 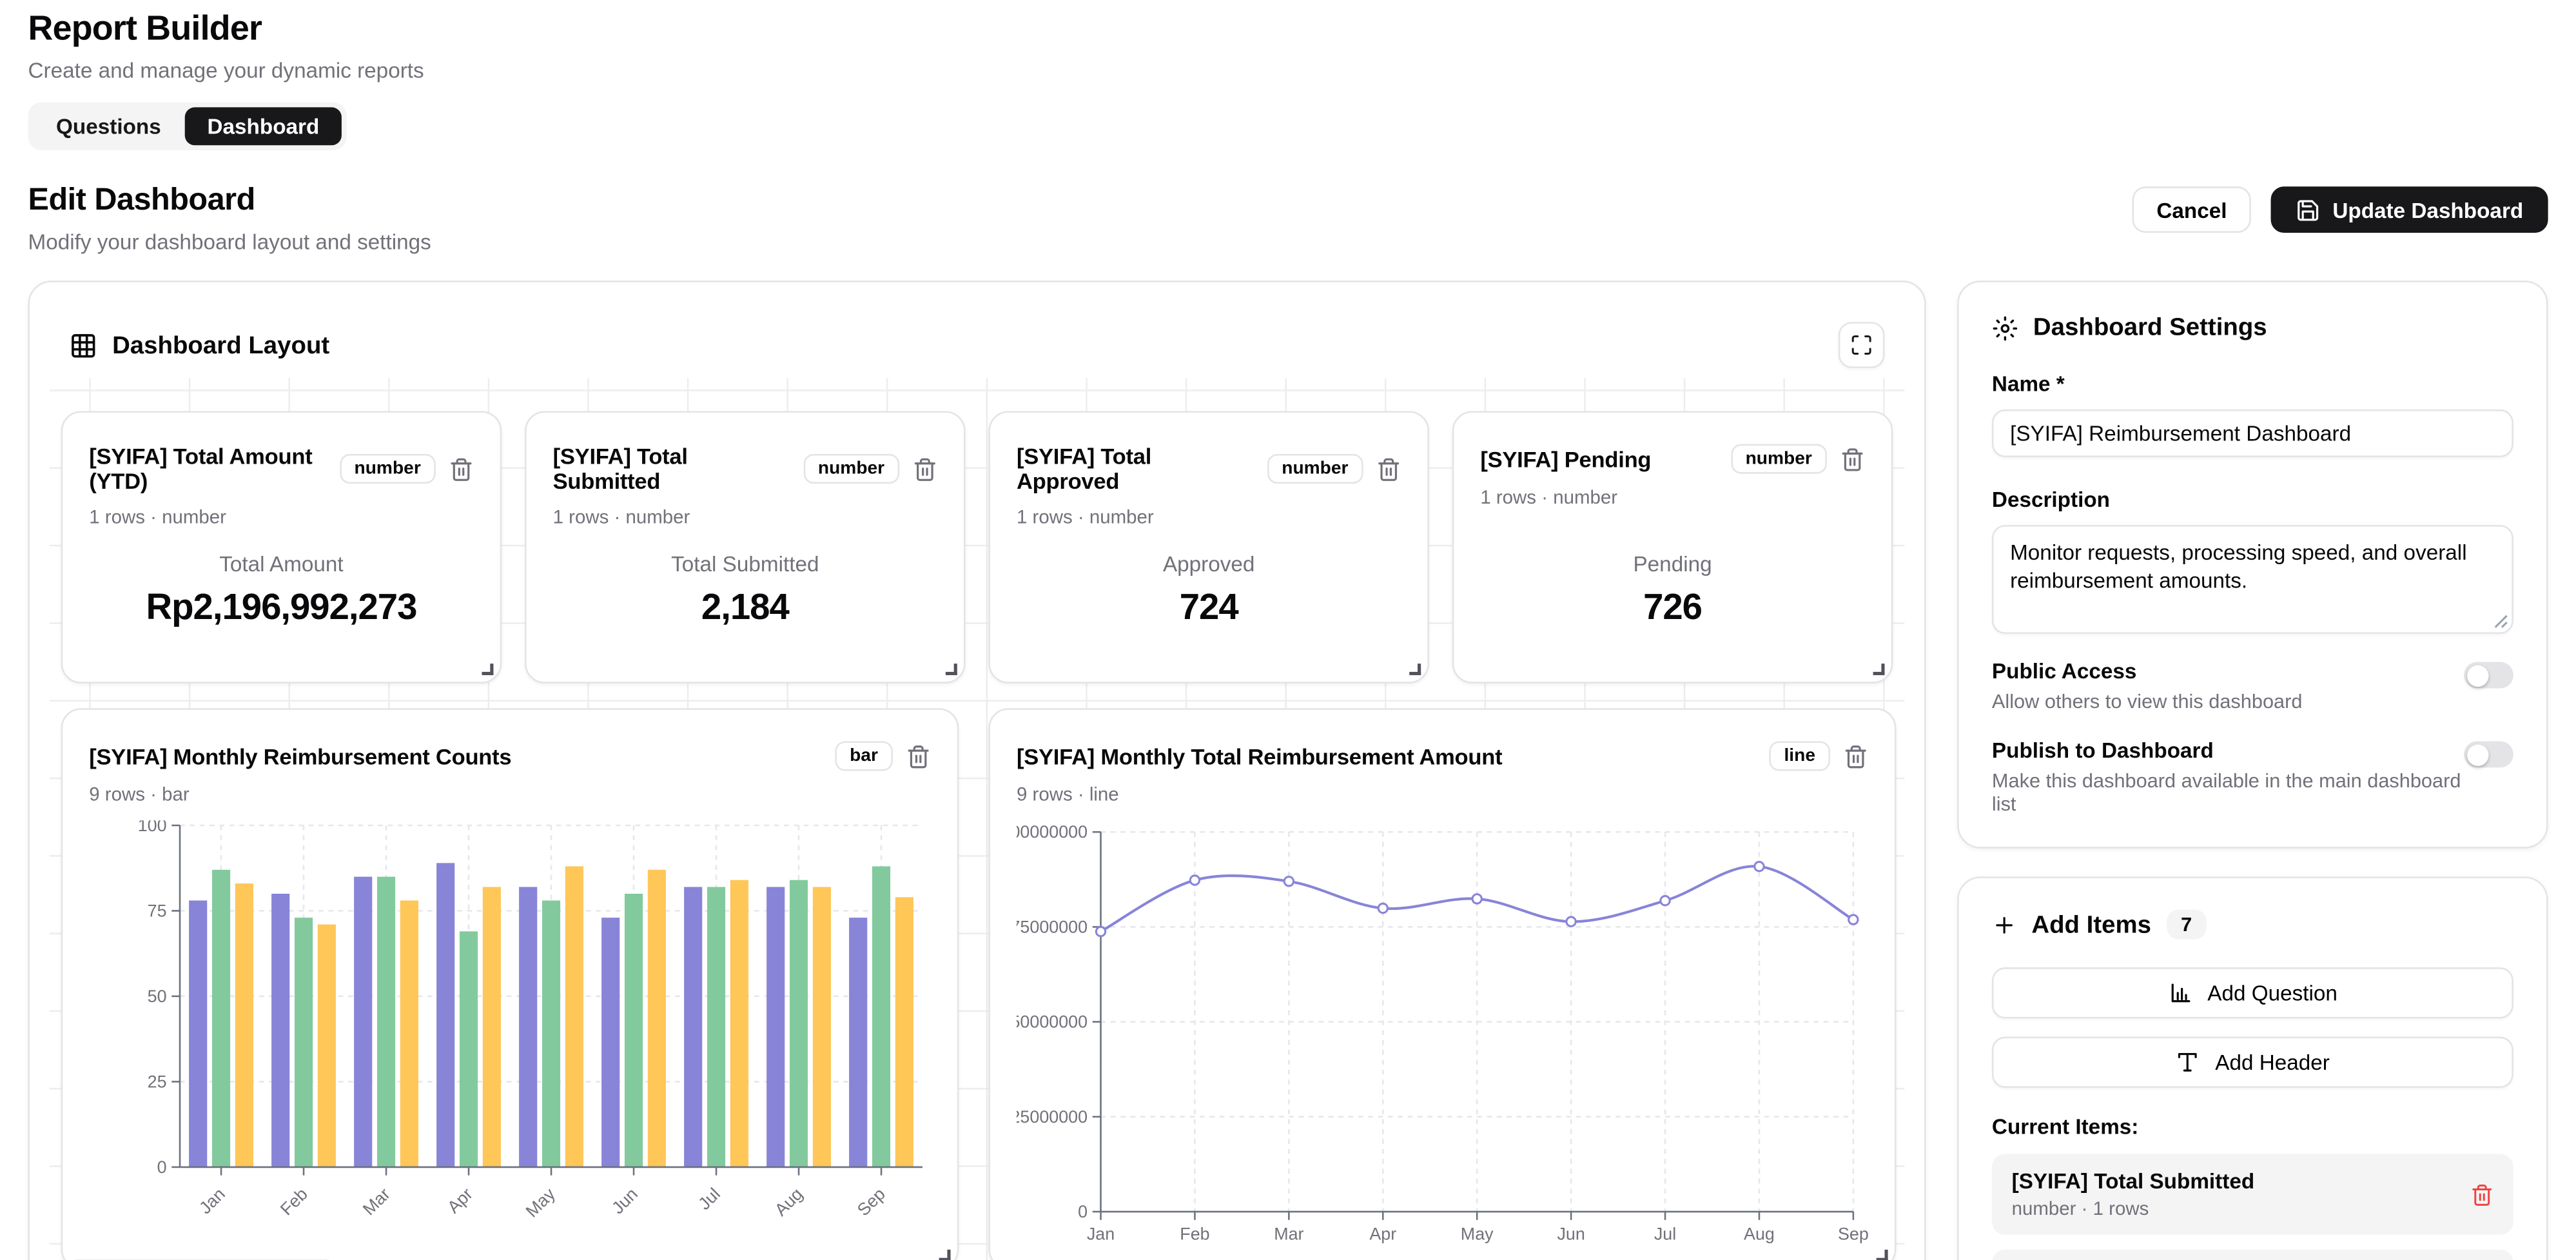 What do you see at coordinates (226, 70) in the screenshot?
I see `page-subtitle: Create and manage your dynamic reports` at bounding box center [226, 70].